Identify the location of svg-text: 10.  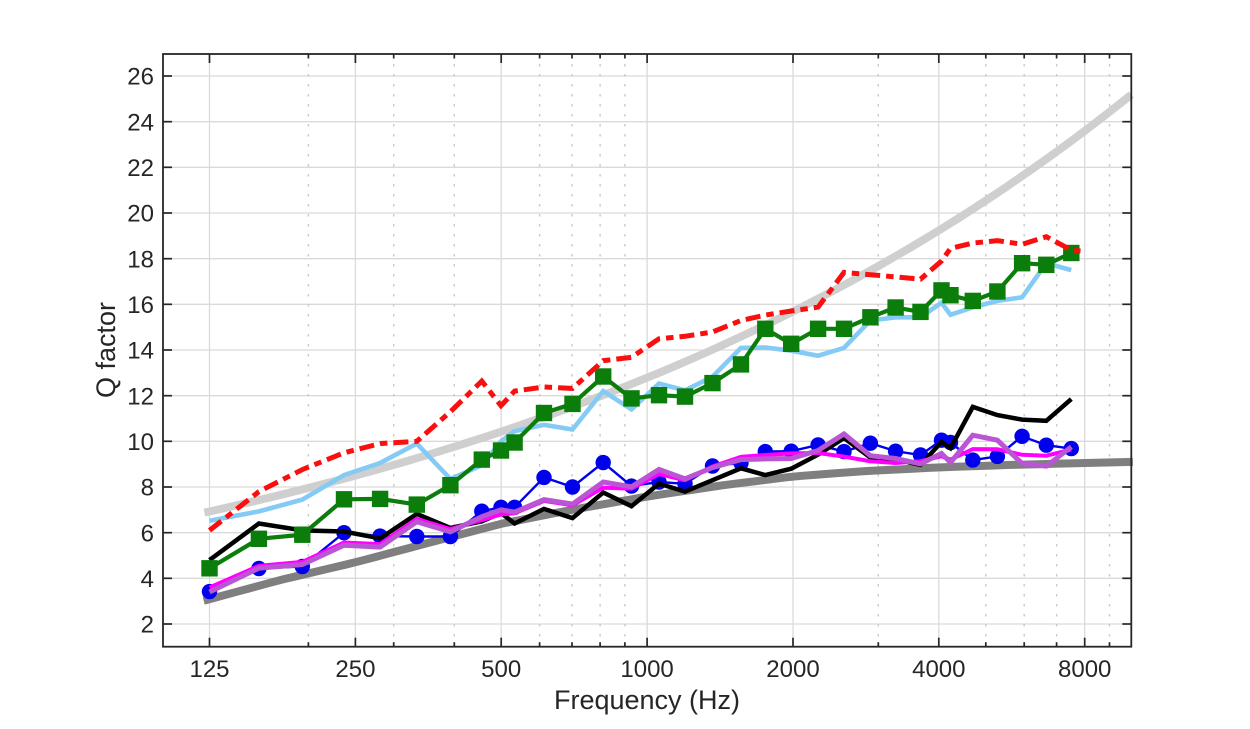
(140, 442).